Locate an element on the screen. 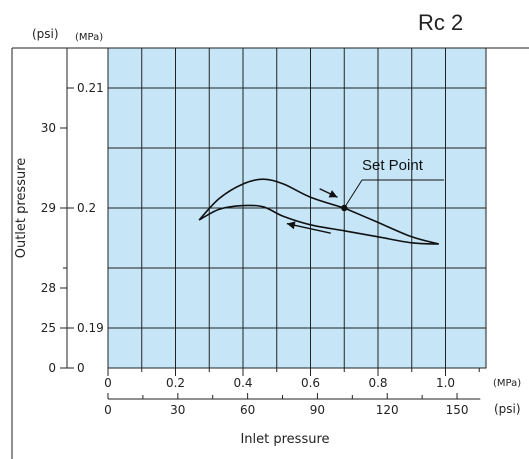  y-primary-tick-label: 0.21 is located at coordinates (90, 88).